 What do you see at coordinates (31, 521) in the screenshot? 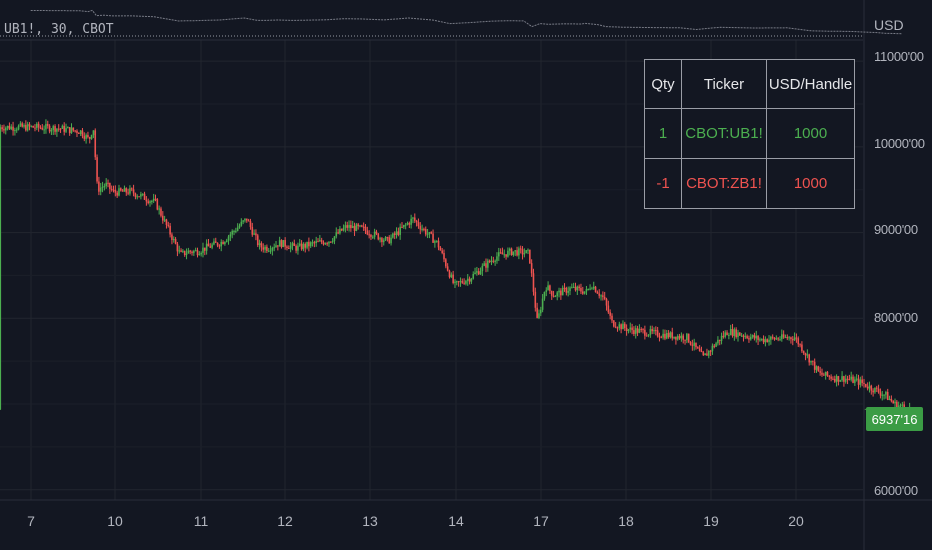
I see `x-tick-label: 7` at bounding box center [31, 521].